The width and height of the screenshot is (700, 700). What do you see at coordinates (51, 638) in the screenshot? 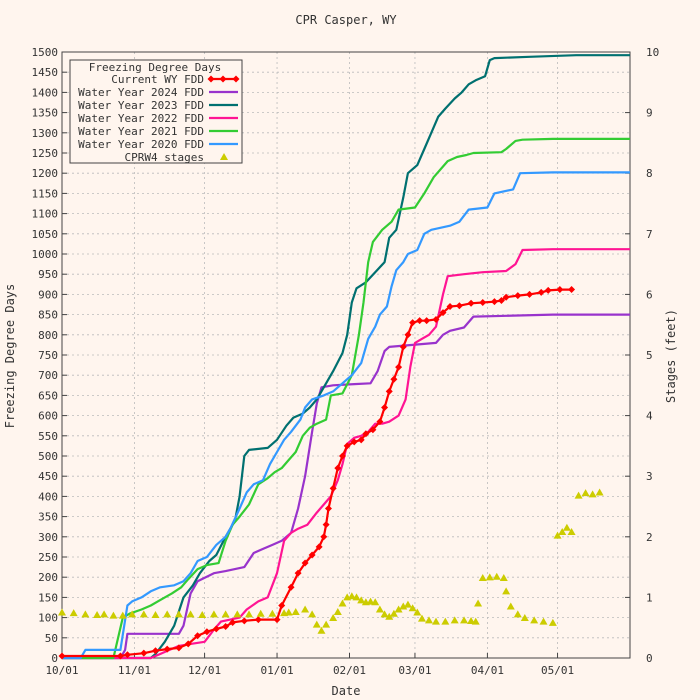
I see `y-tick-label: 50` at bounding box center [51, 638].